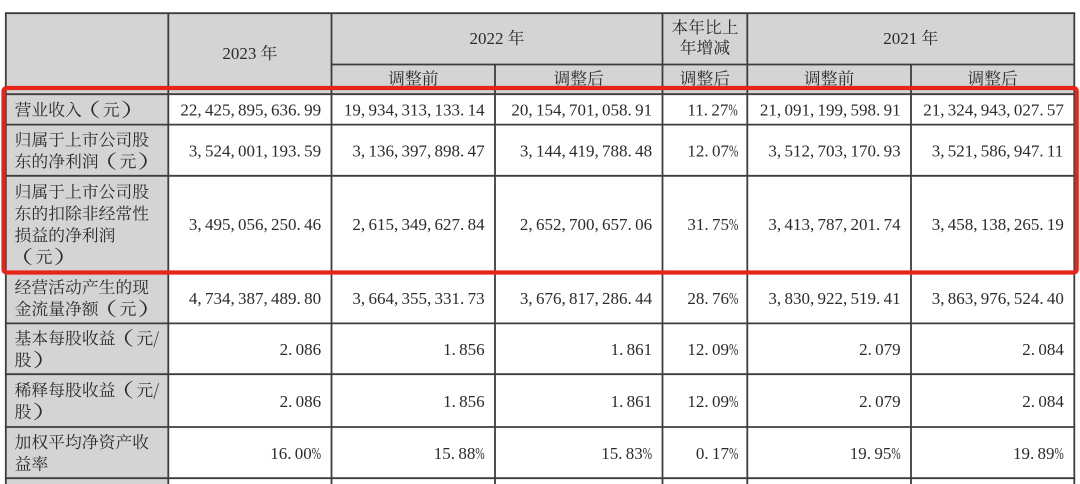 The height and width of the screenshot is (484, 1080). I want to click on svg-text:3,863,976,524.40: 3, 863, 976, 524. 40, so click(998, 298).